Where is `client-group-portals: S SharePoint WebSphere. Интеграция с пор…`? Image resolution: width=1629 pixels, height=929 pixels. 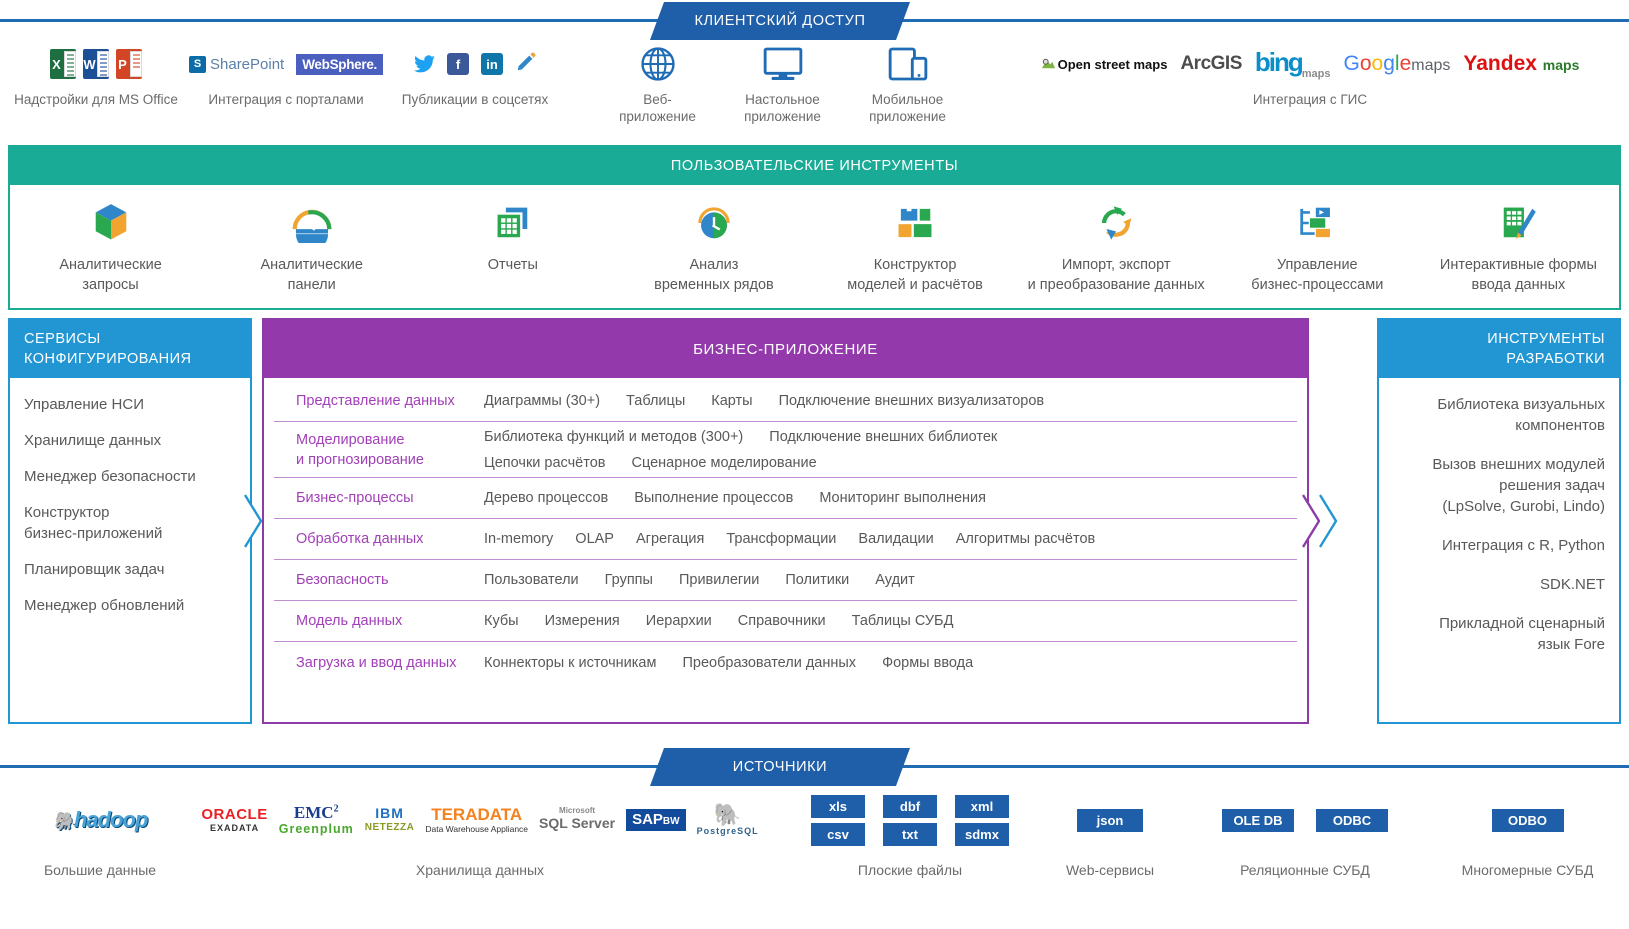
client-group-portals: S SharePoint WebSphere. Интеграция с пор… is located at coordinates (286, 75).